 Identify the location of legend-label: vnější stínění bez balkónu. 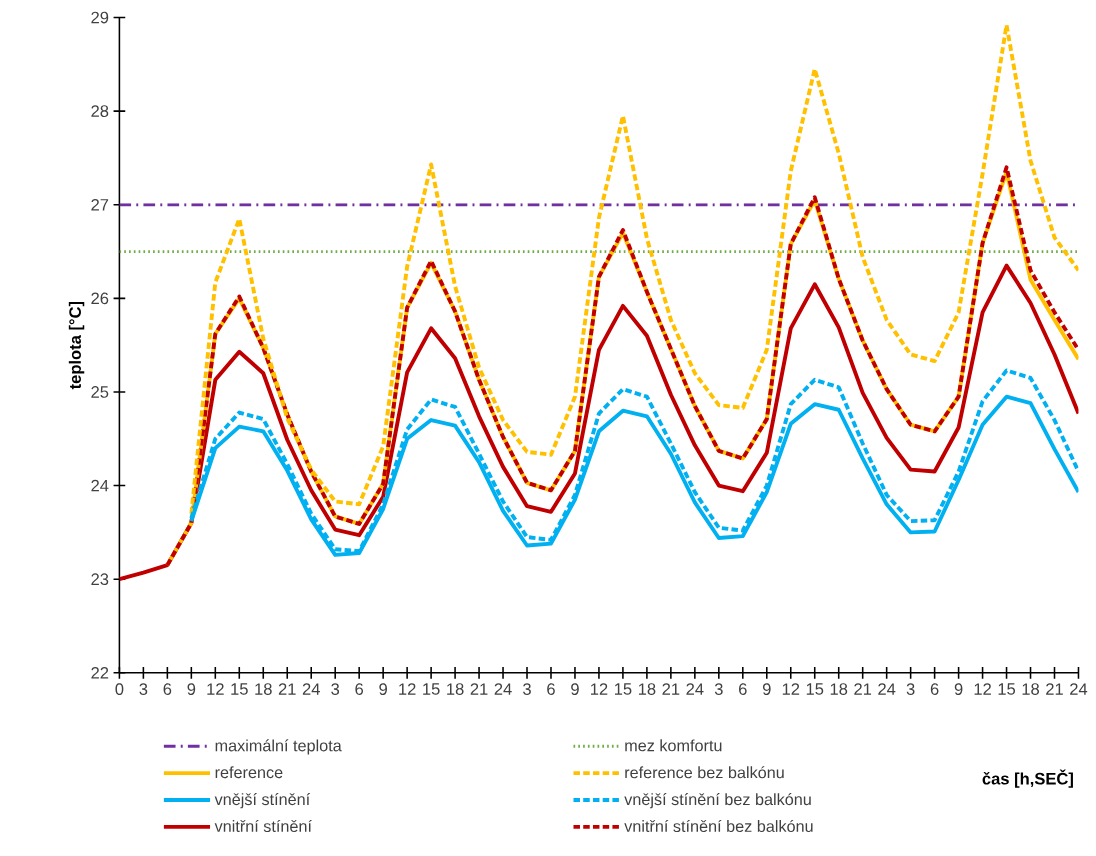
(717, 801).